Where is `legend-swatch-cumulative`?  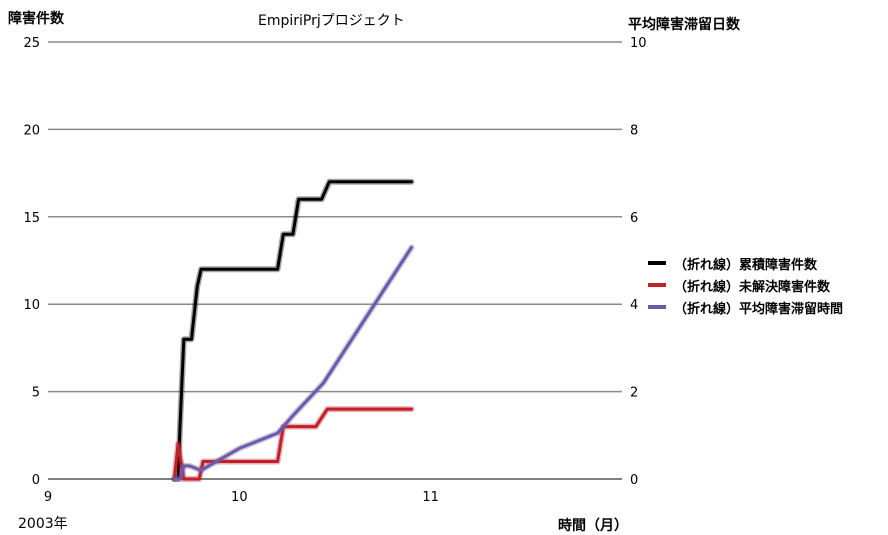 legend-swatch-cumulative is located at coordinates (657, 263).